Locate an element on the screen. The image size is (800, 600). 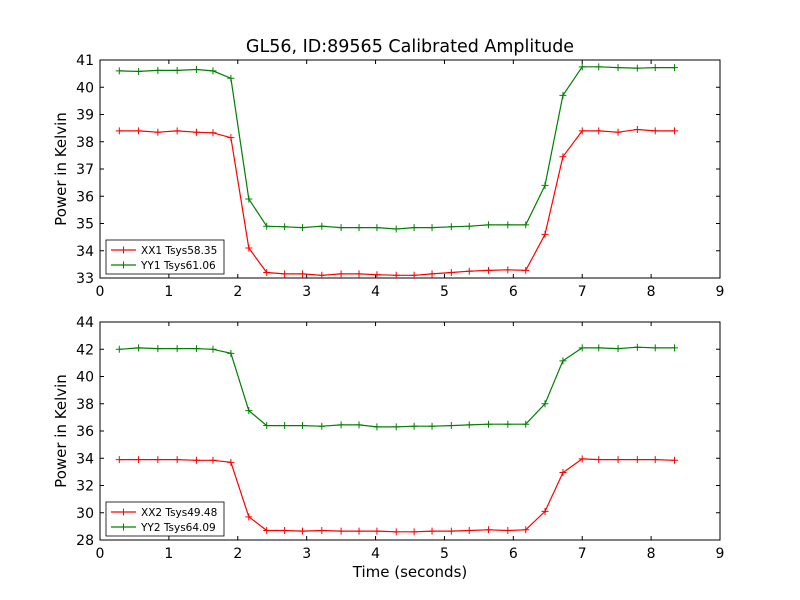
y-tick-label: 32 is located at coordinates (85, 487).